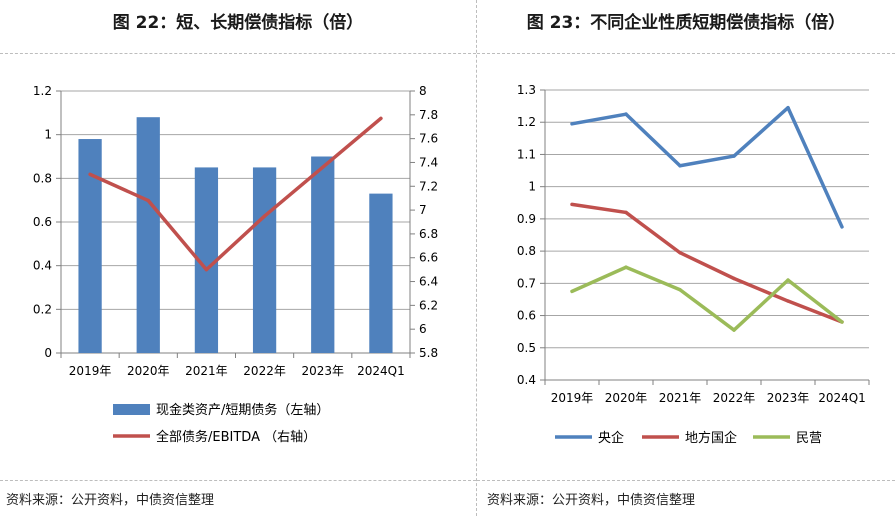  What do you see at coordinates (131, 409) in the screenshot?
I see `legend-swatch-bar` at bounding box center [131, 409].